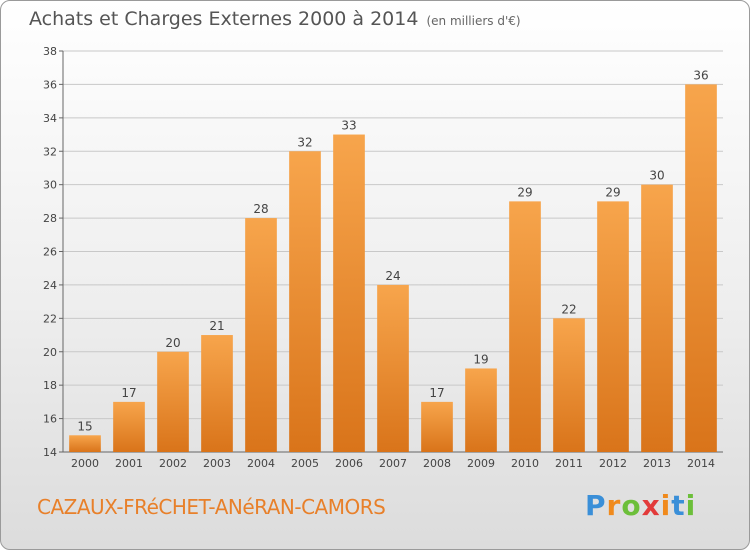 This screenshot has width=750, height=550. What do you see at coordinates (480, 359) in the screenshot?
I see `bar-value-label: 19` at bounding box center [480, 359].